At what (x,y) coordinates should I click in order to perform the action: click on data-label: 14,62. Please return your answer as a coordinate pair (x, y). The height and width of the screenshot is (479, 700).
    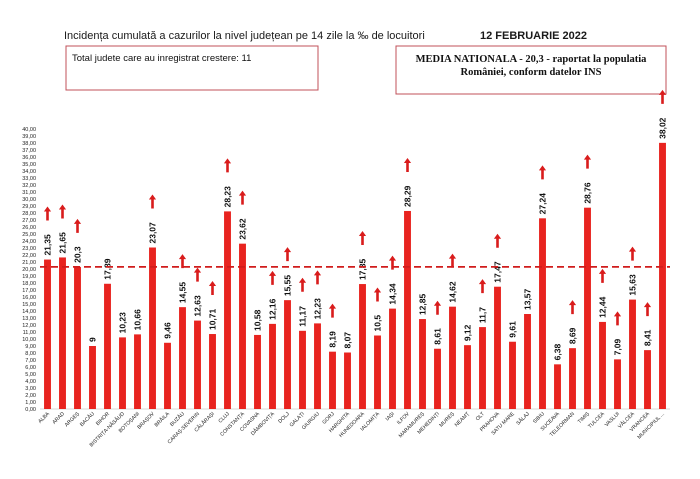
    Looking at the image, I should click on (453, 292).